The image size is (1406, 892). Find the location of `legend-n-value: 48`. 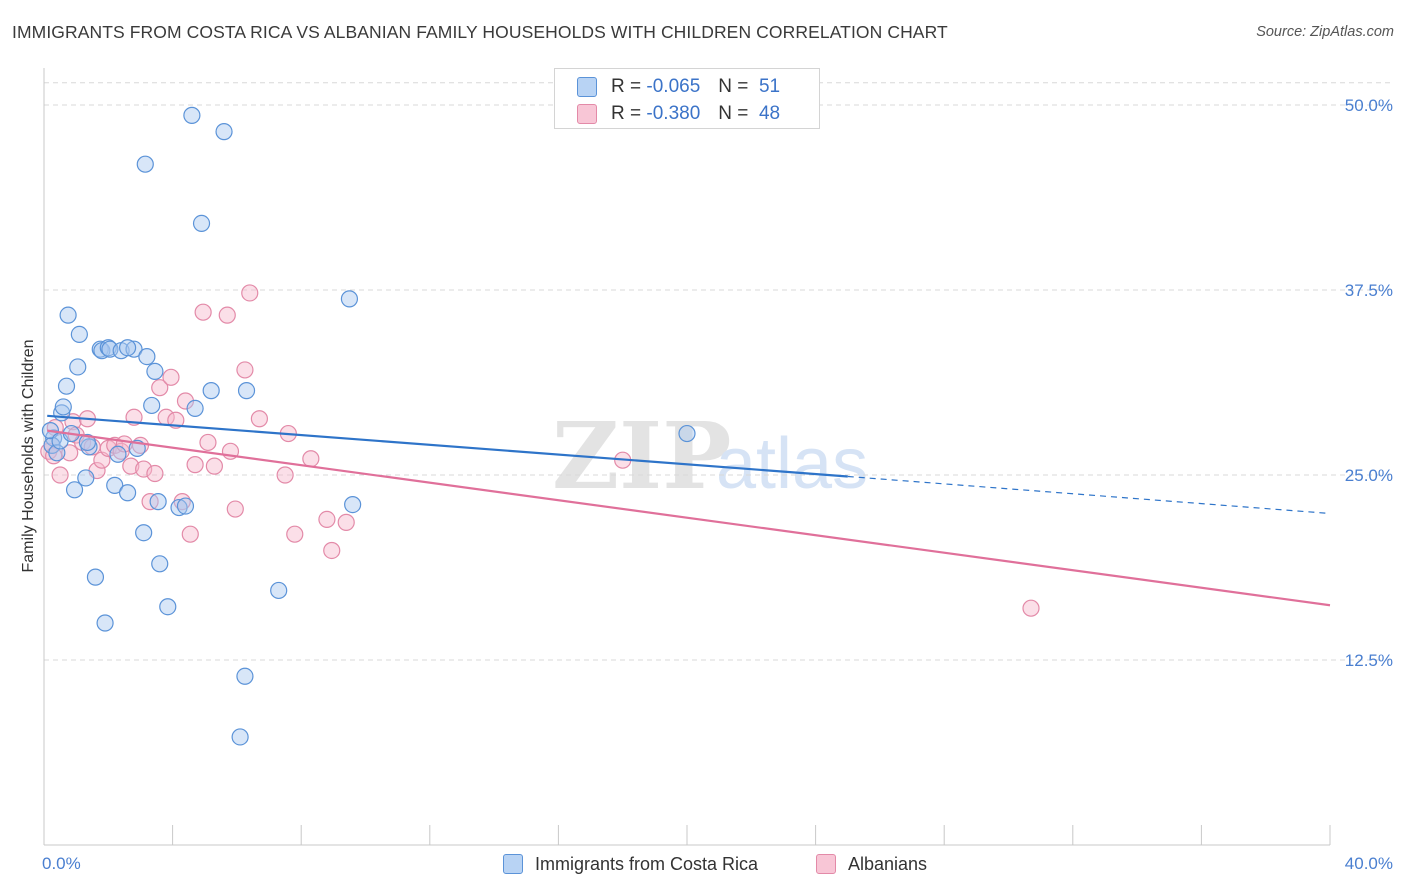

legend-n-value: 48 is located at coordinates (769, 113).